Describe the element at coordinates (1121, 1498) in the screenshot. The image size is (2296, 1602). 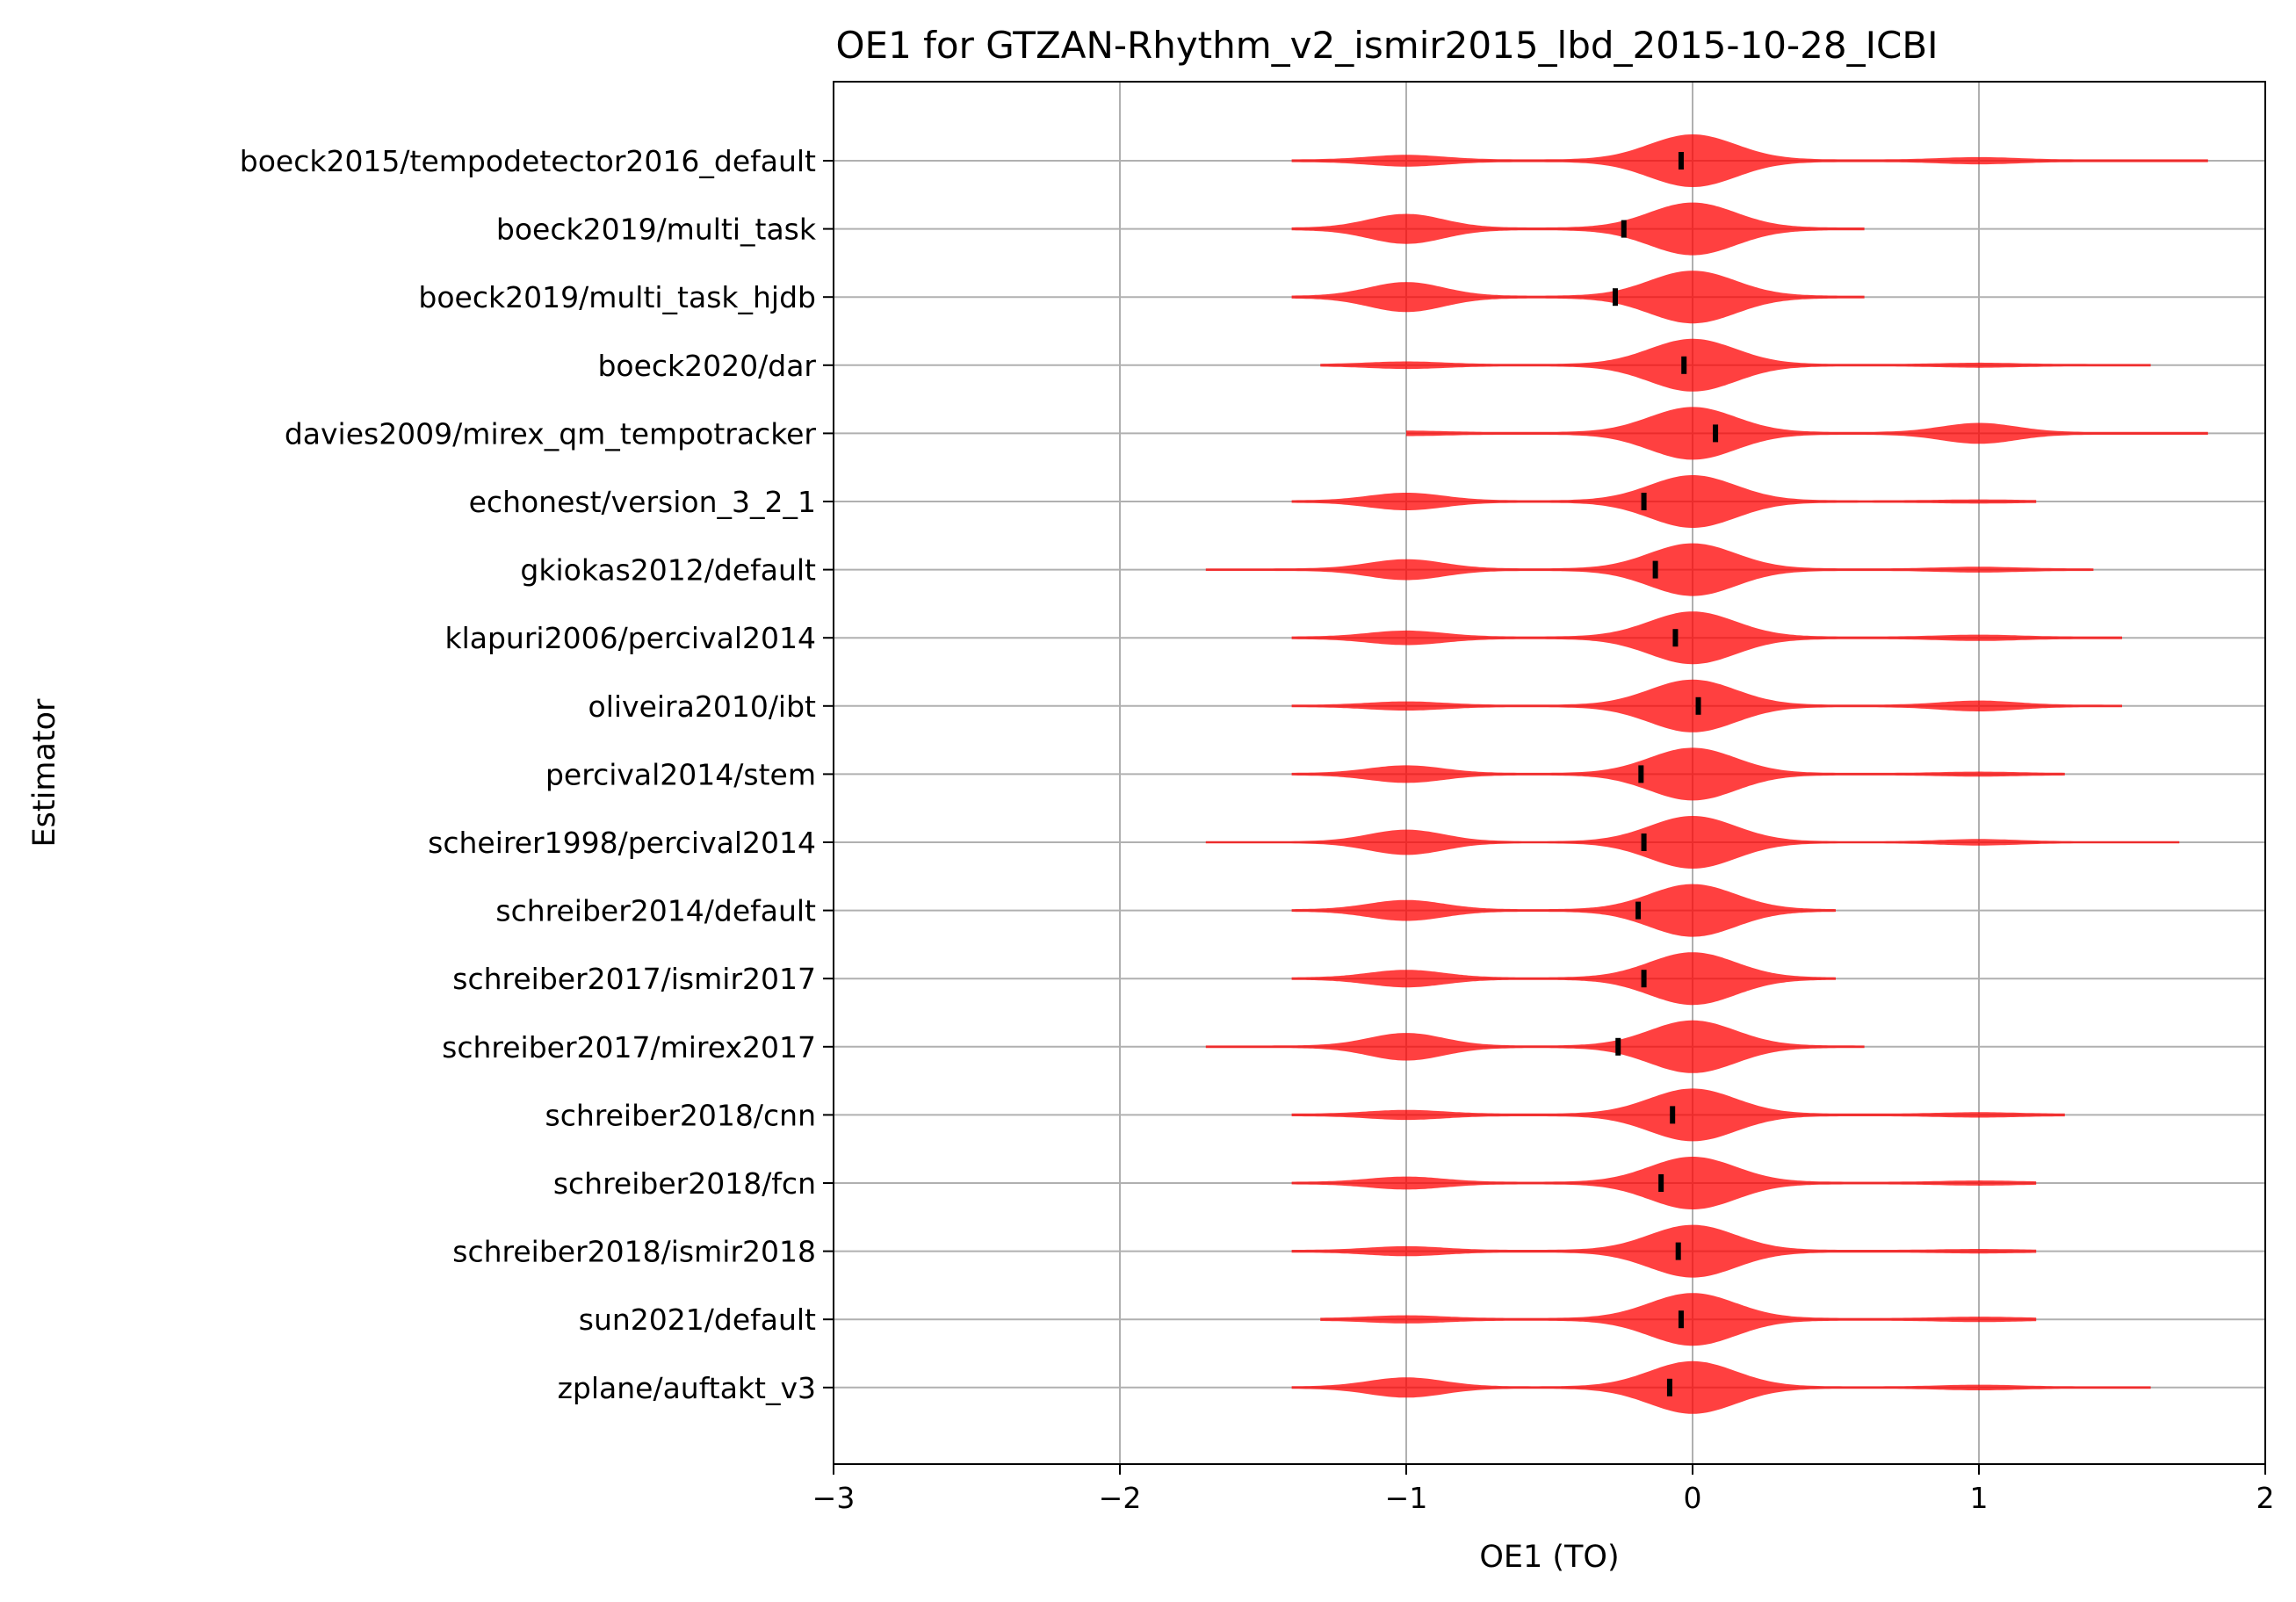
I see `x-tick-label: −2` at that location.